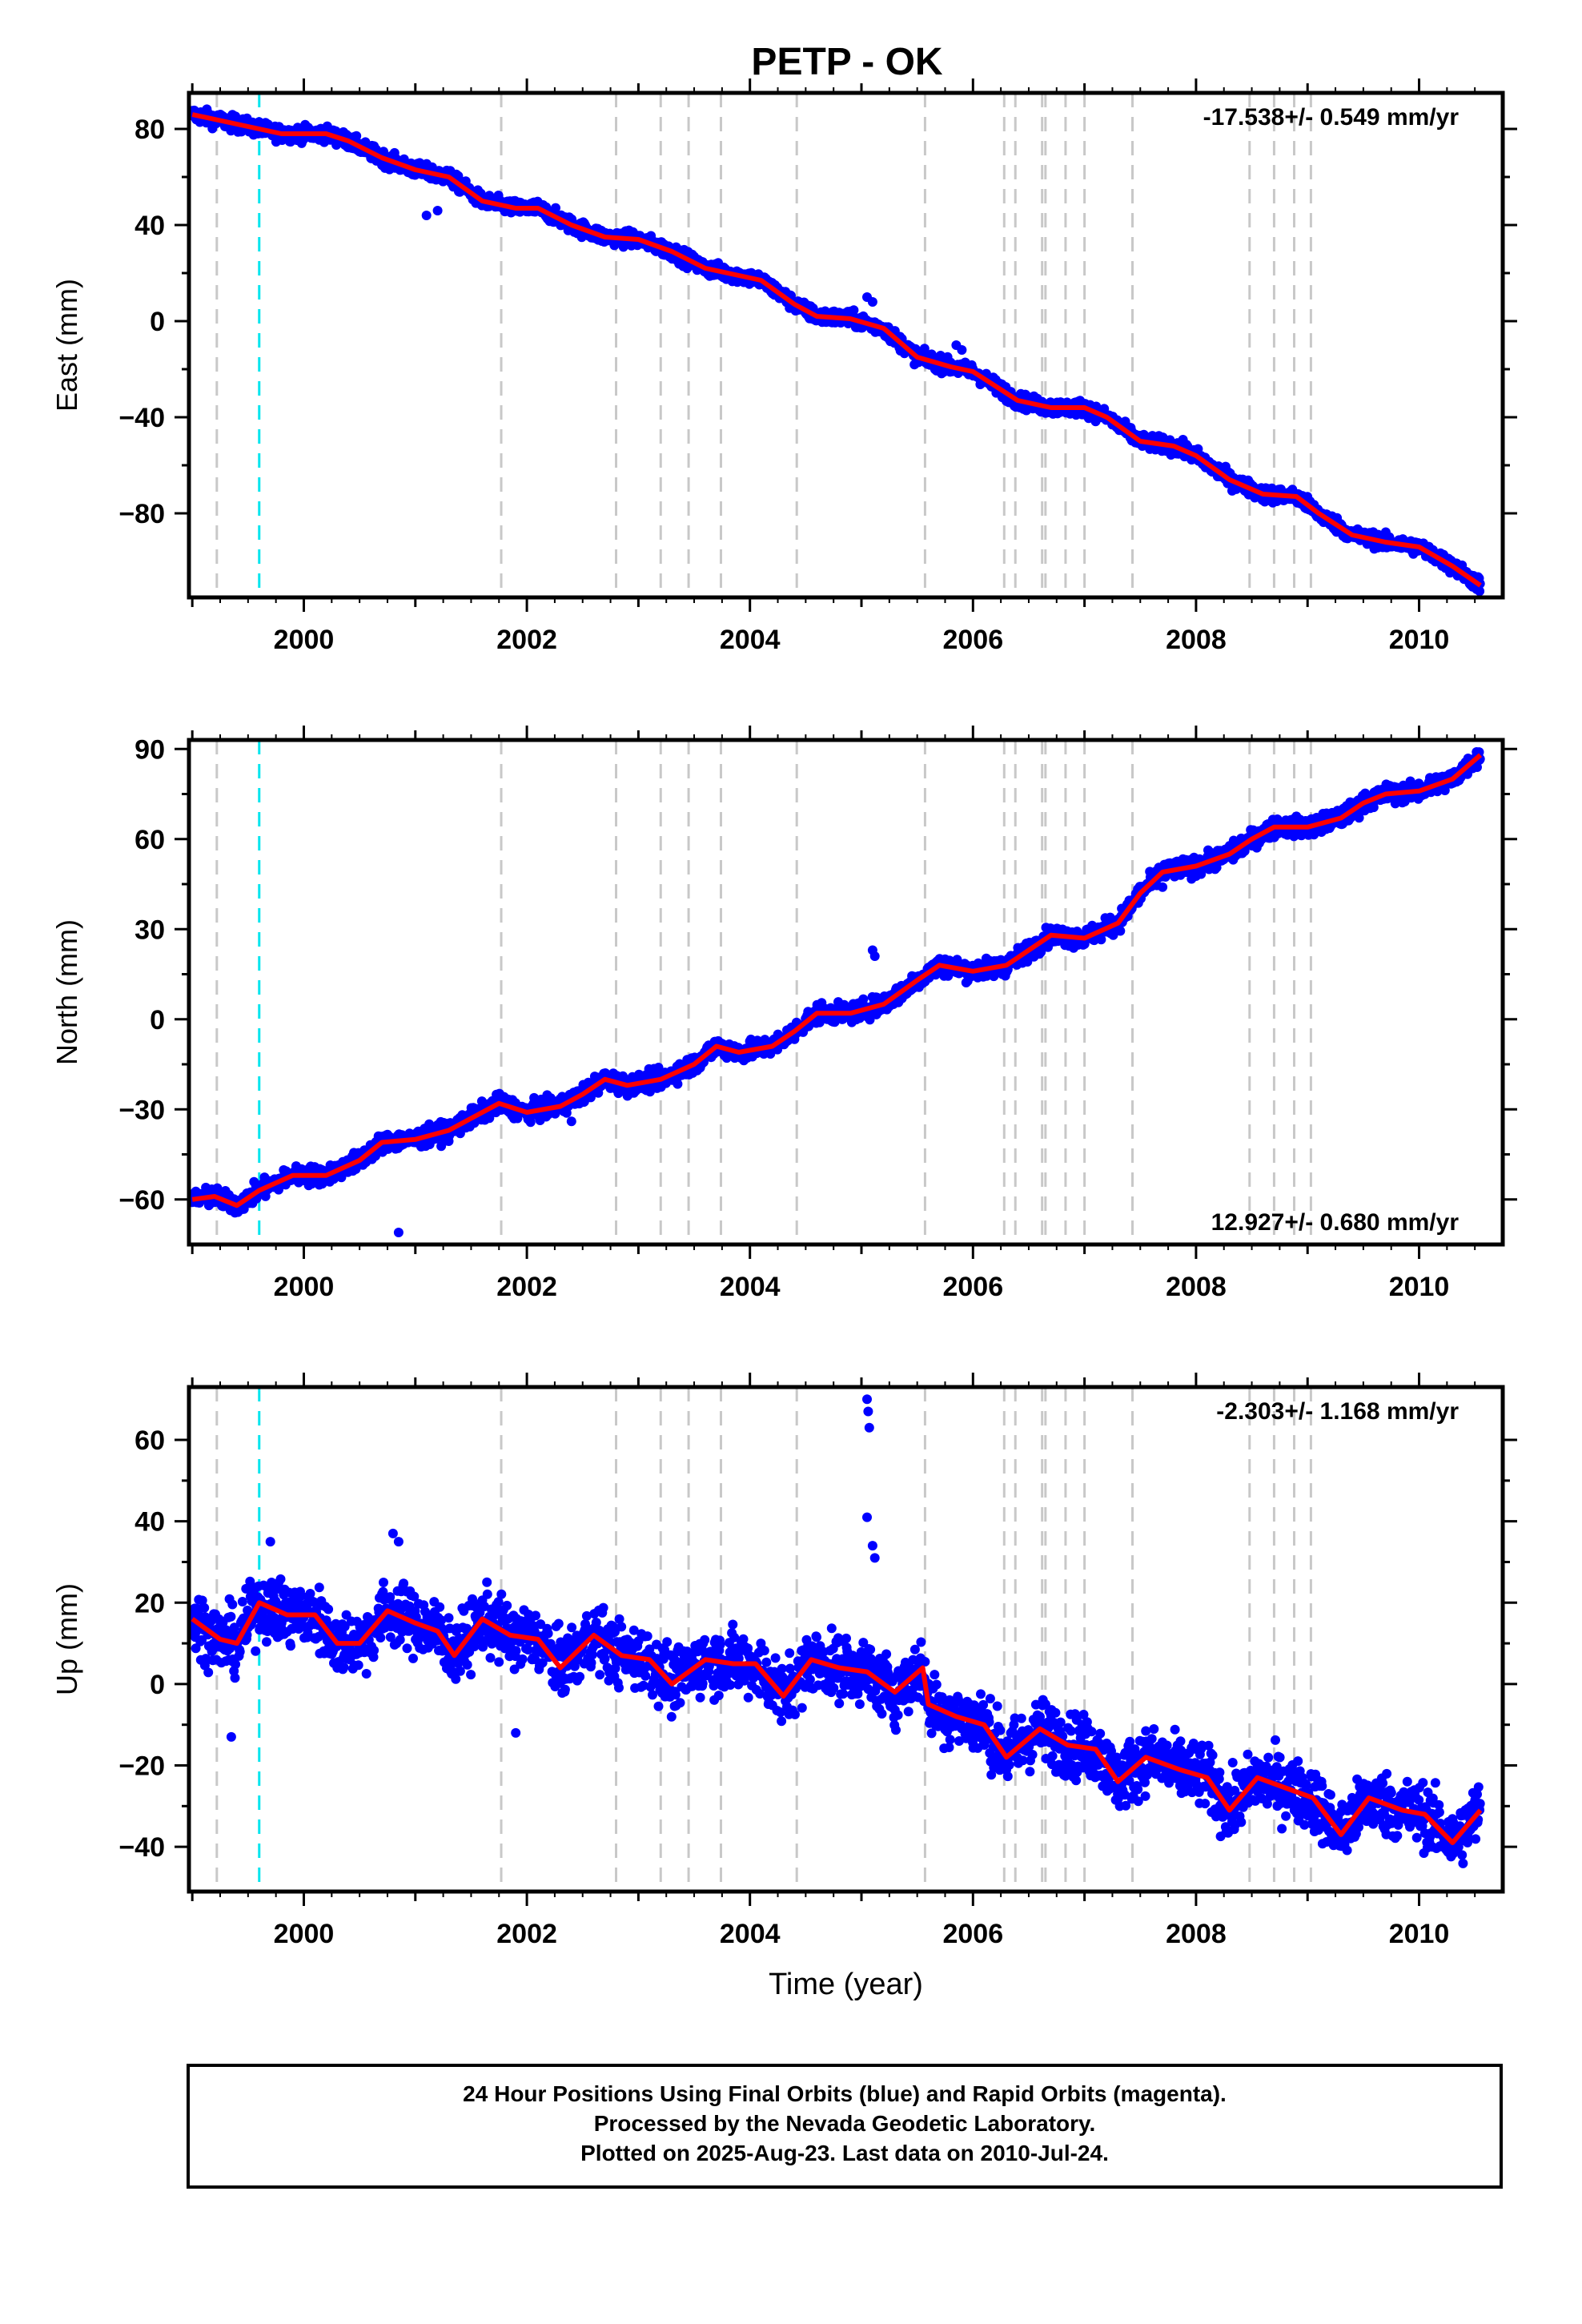 This screenshot has width=1582, height=2324. What do you see at coordinates (150, 130) in the screenshot?
I see `y-tick-label: 80` at bounding box center [150, 130].